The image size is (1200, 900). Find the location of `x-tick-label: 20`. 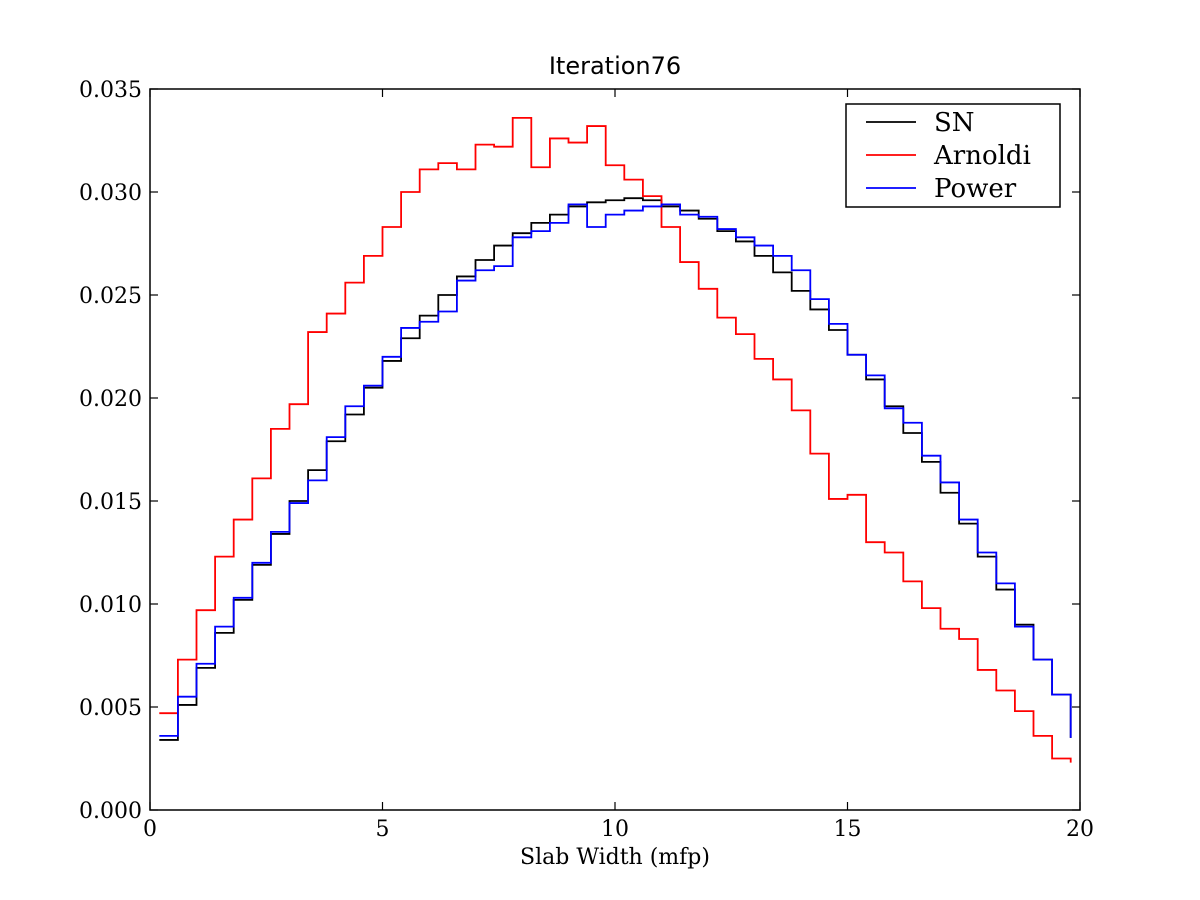

x-tick-label: 20 is located at coordinates (1080, 829).